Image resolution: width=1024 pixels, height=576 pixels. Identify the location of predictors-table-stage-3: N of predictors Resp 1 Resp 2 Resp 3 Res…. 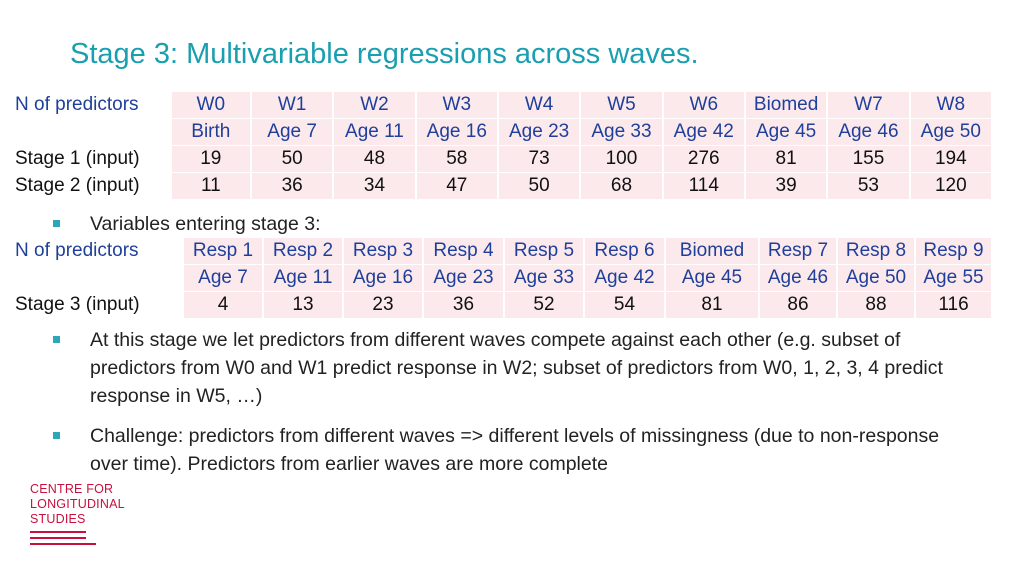
(502, 278).